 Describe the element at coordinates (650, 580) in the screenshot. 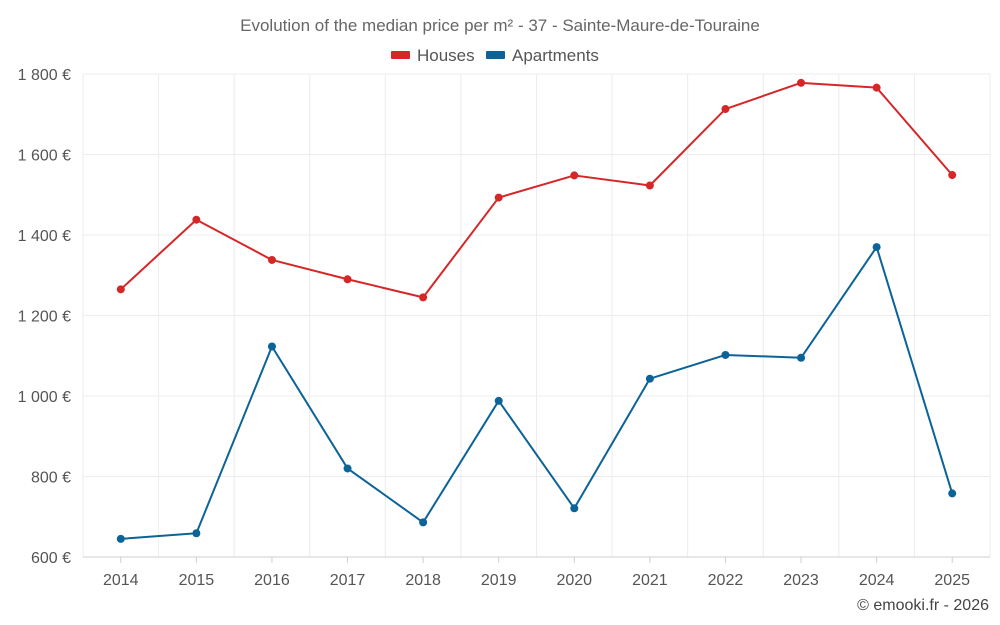

I see `x-tick-label: 2021` at that location.